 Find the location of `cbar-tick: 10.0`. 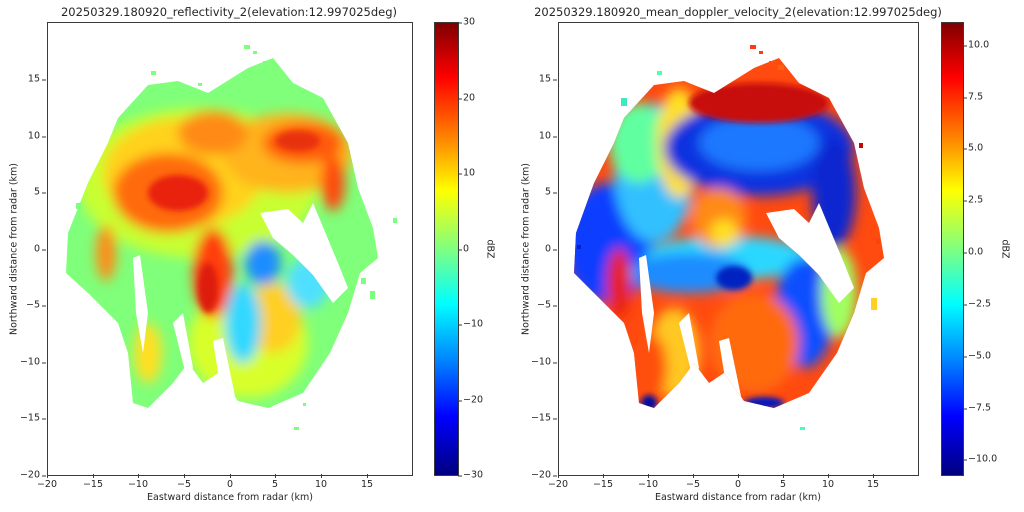

cbar-tick: 10.0 is located at coordinates (976, 45).